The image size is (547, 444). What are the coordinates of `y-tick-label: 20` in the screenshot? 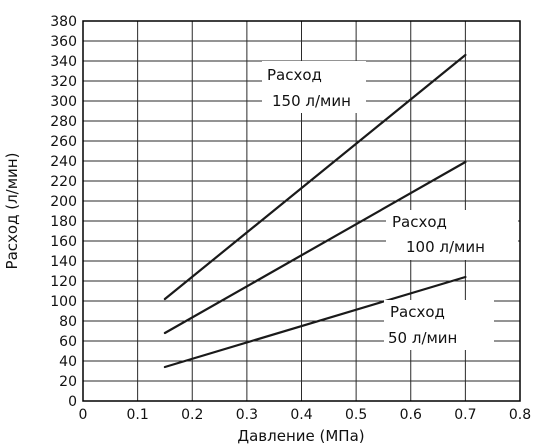 It's located at (68, 382).